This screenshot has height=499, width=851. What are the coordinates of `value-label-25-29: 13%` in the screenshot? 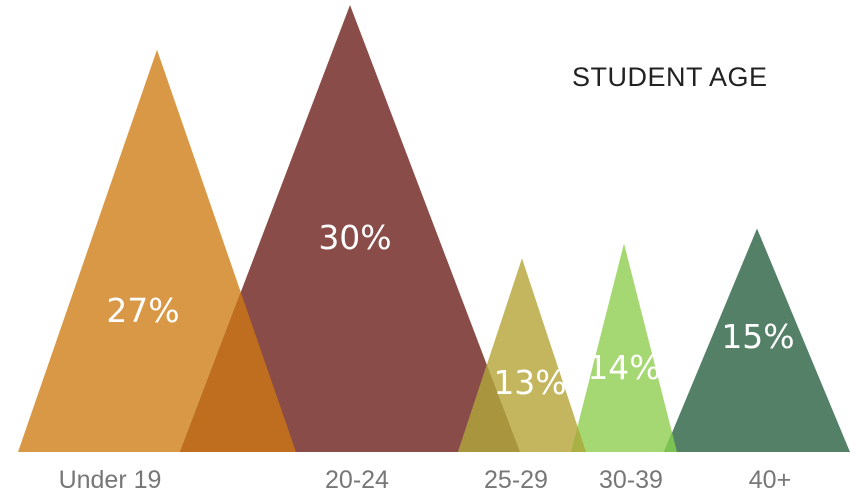 It's located at (529, 382).